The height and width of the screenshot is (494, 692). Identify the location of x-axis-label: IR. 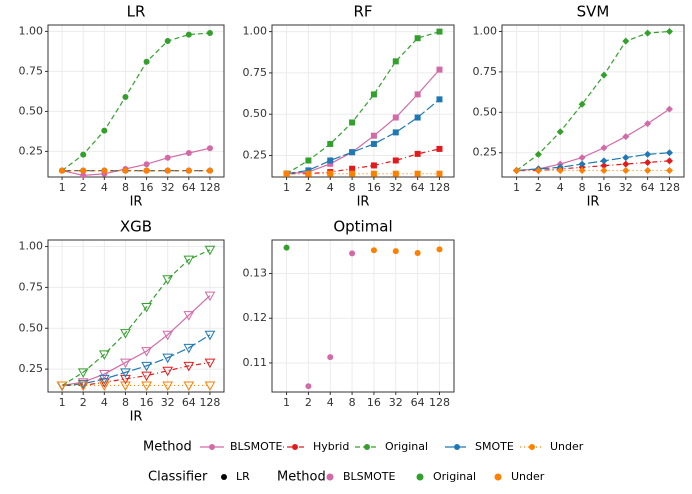
(136, 417).